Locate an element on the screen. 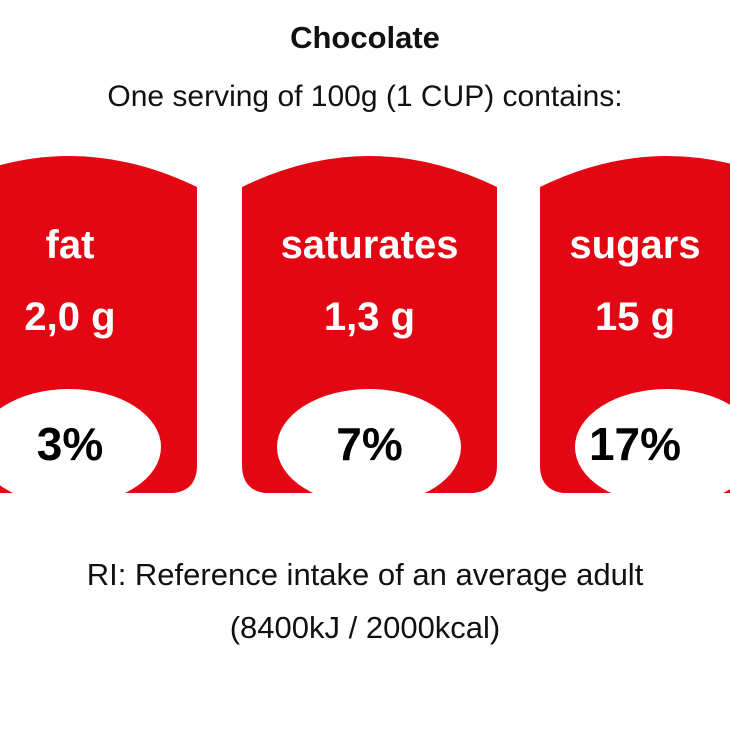 This screenshot has width=730, height=730. nutrient-label: sugars is located at coordinates (635, 245).